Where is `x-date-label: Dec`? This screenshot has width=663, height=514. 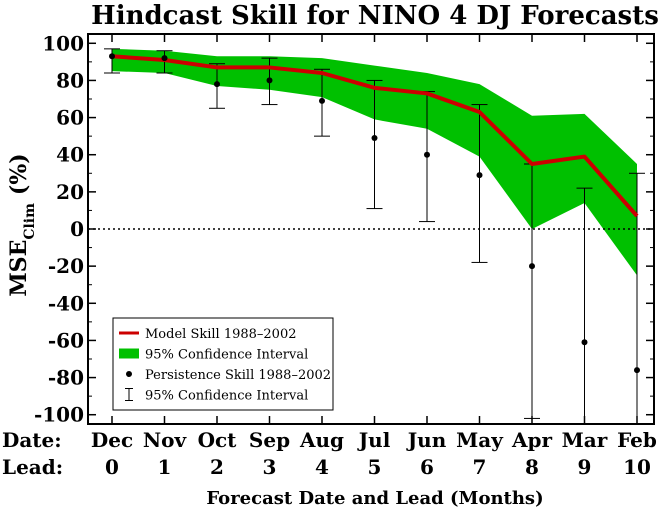
x-date-label: Dec is located at coordinates (112, 440).